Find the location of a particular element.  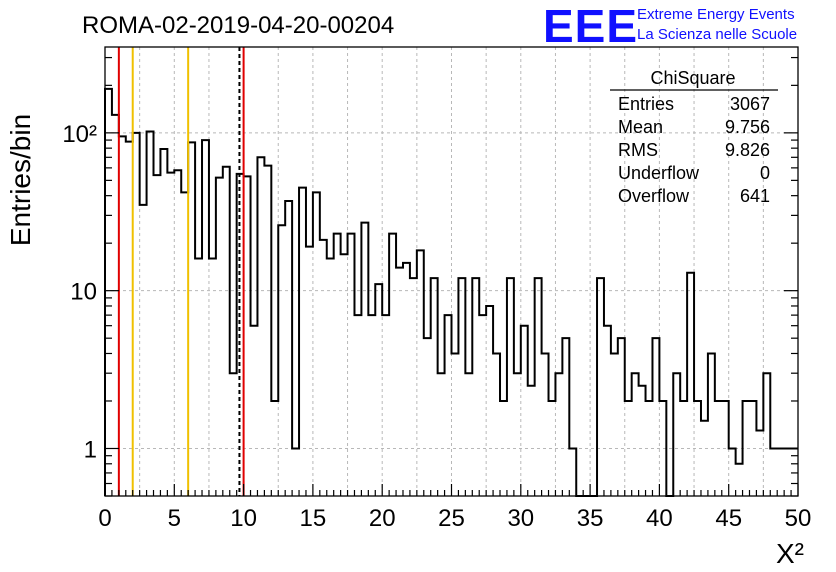

x-tick-label: 40 is located at coordinates (659, 518).